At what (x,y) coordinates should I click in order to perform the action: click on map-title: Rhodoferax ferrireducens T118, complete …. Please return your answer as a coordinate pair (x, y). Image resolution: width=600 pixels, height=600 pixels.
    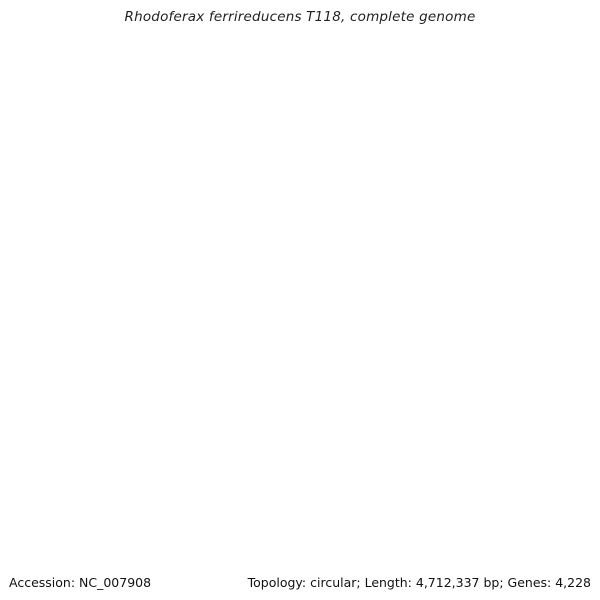
    Looking at the image, I should click on (300, 17).